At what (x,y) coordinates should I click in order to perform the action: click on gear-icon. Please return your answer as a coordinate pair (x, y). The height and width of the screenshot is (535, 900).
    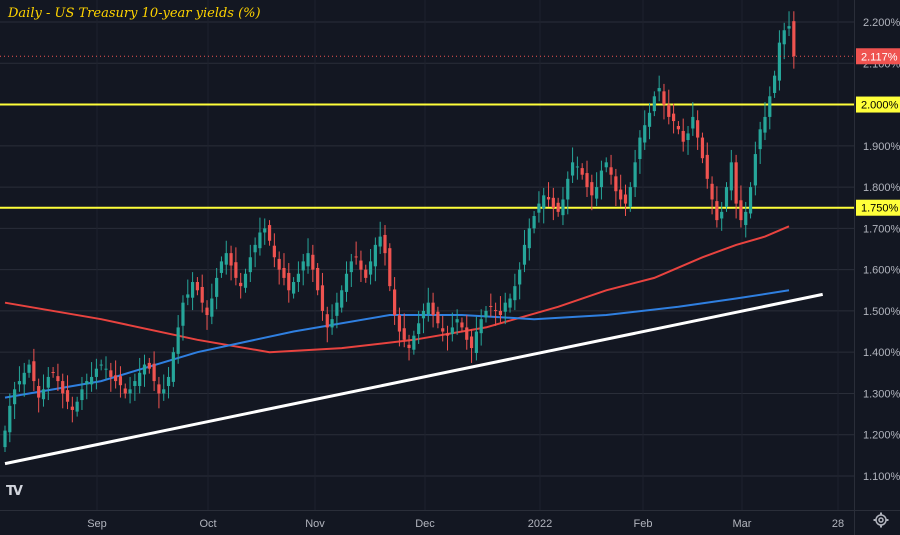
    Looking at the image, I should click on (881, 520).